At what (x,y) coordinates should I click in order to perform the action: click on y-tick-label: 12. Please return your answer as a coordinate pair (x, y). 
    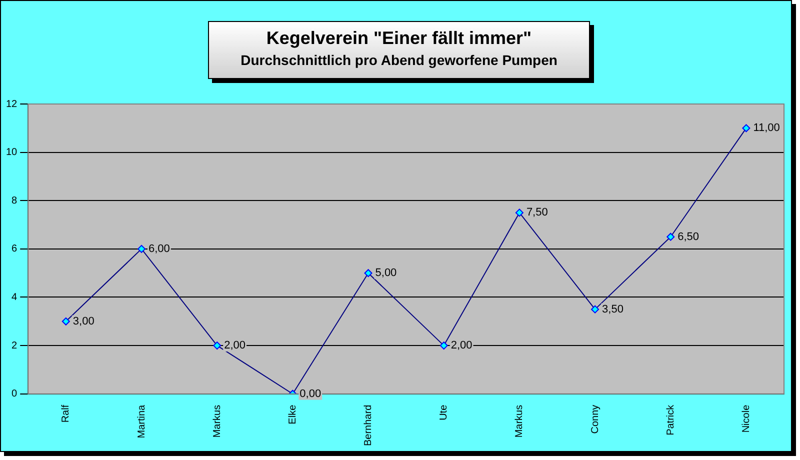
    Looking at the image, I should click on (12, 104).